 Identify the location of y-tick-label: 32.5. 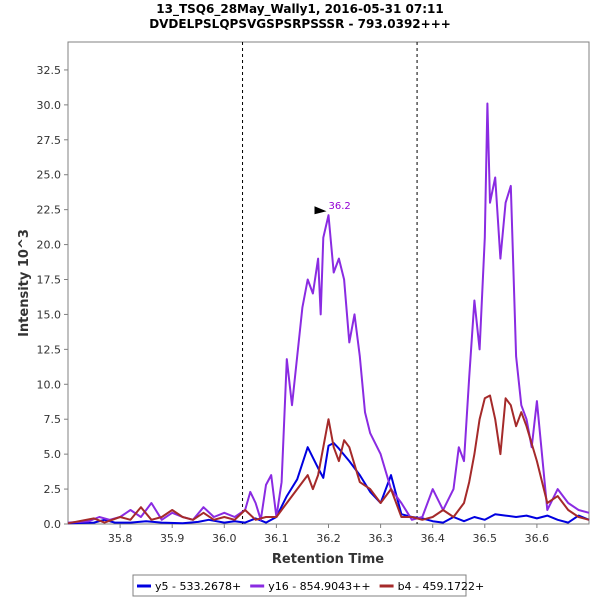
(49, 70).